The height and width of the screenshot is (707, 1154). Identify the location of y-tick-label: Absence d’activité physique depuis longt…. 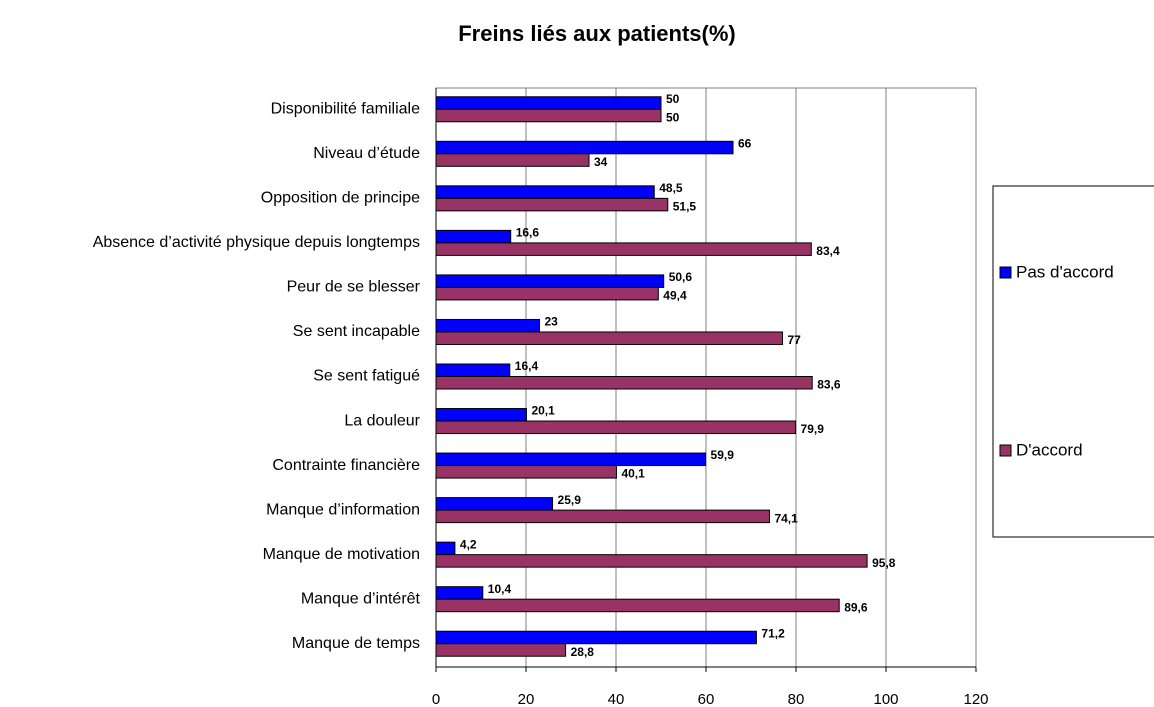
(256, 242).